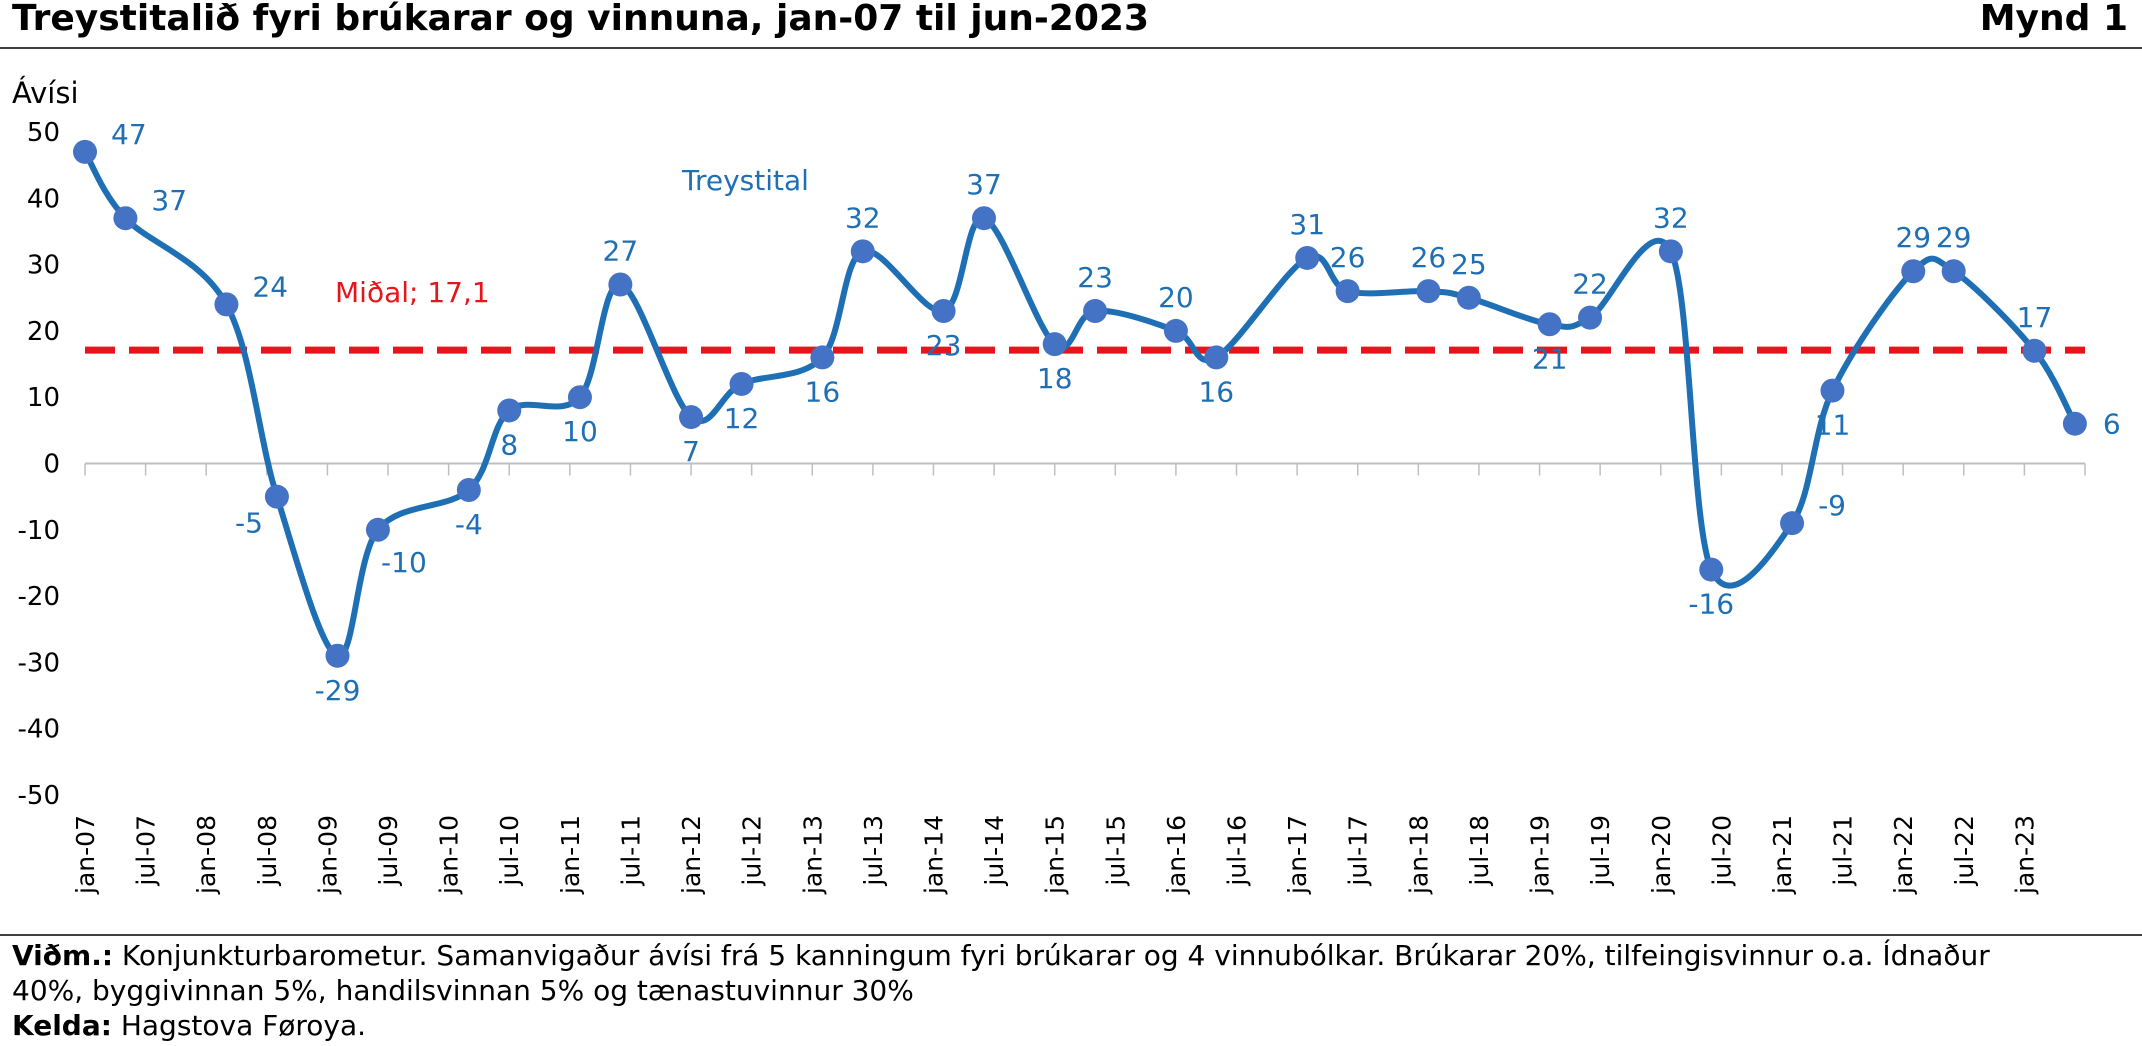 Image resolution: width=2142 pixels, height=1046 pixels. Describe the element at coordinates (1590, 284) in the screenshot. I see `data-label: 22` at that location.